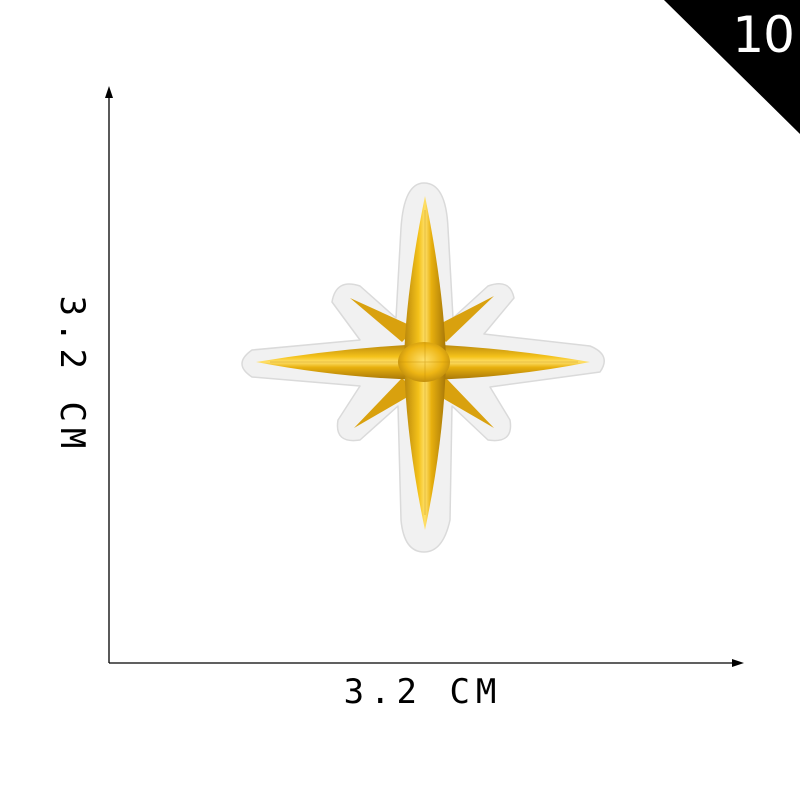  Describe the element at coordinates (738, 663) in the screenshot. I see `horizontal-arrowhead` at that location.